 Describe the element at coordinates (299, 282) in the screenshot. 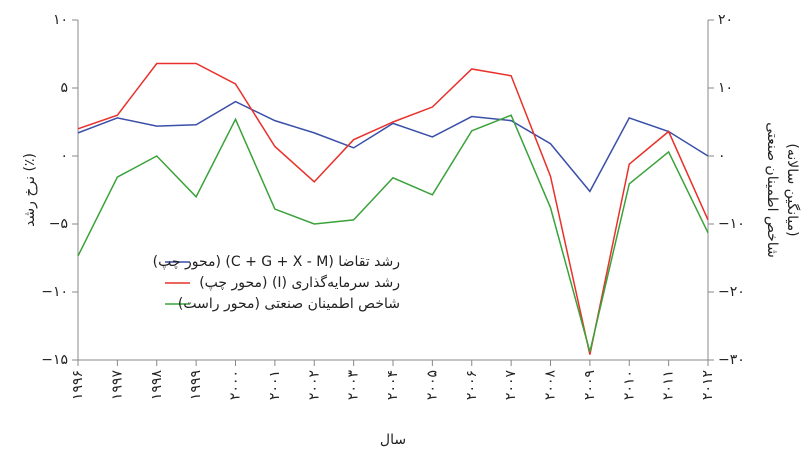

I see `legend-label: رشد سرمایه‌گذاری (I) (محور چپ)` at that location.